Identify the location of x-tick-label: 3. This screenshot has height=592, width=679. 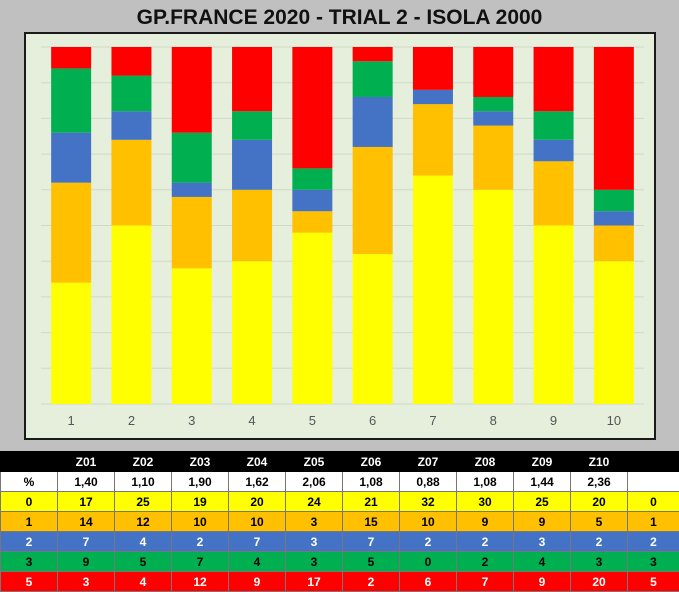
(191, 420).